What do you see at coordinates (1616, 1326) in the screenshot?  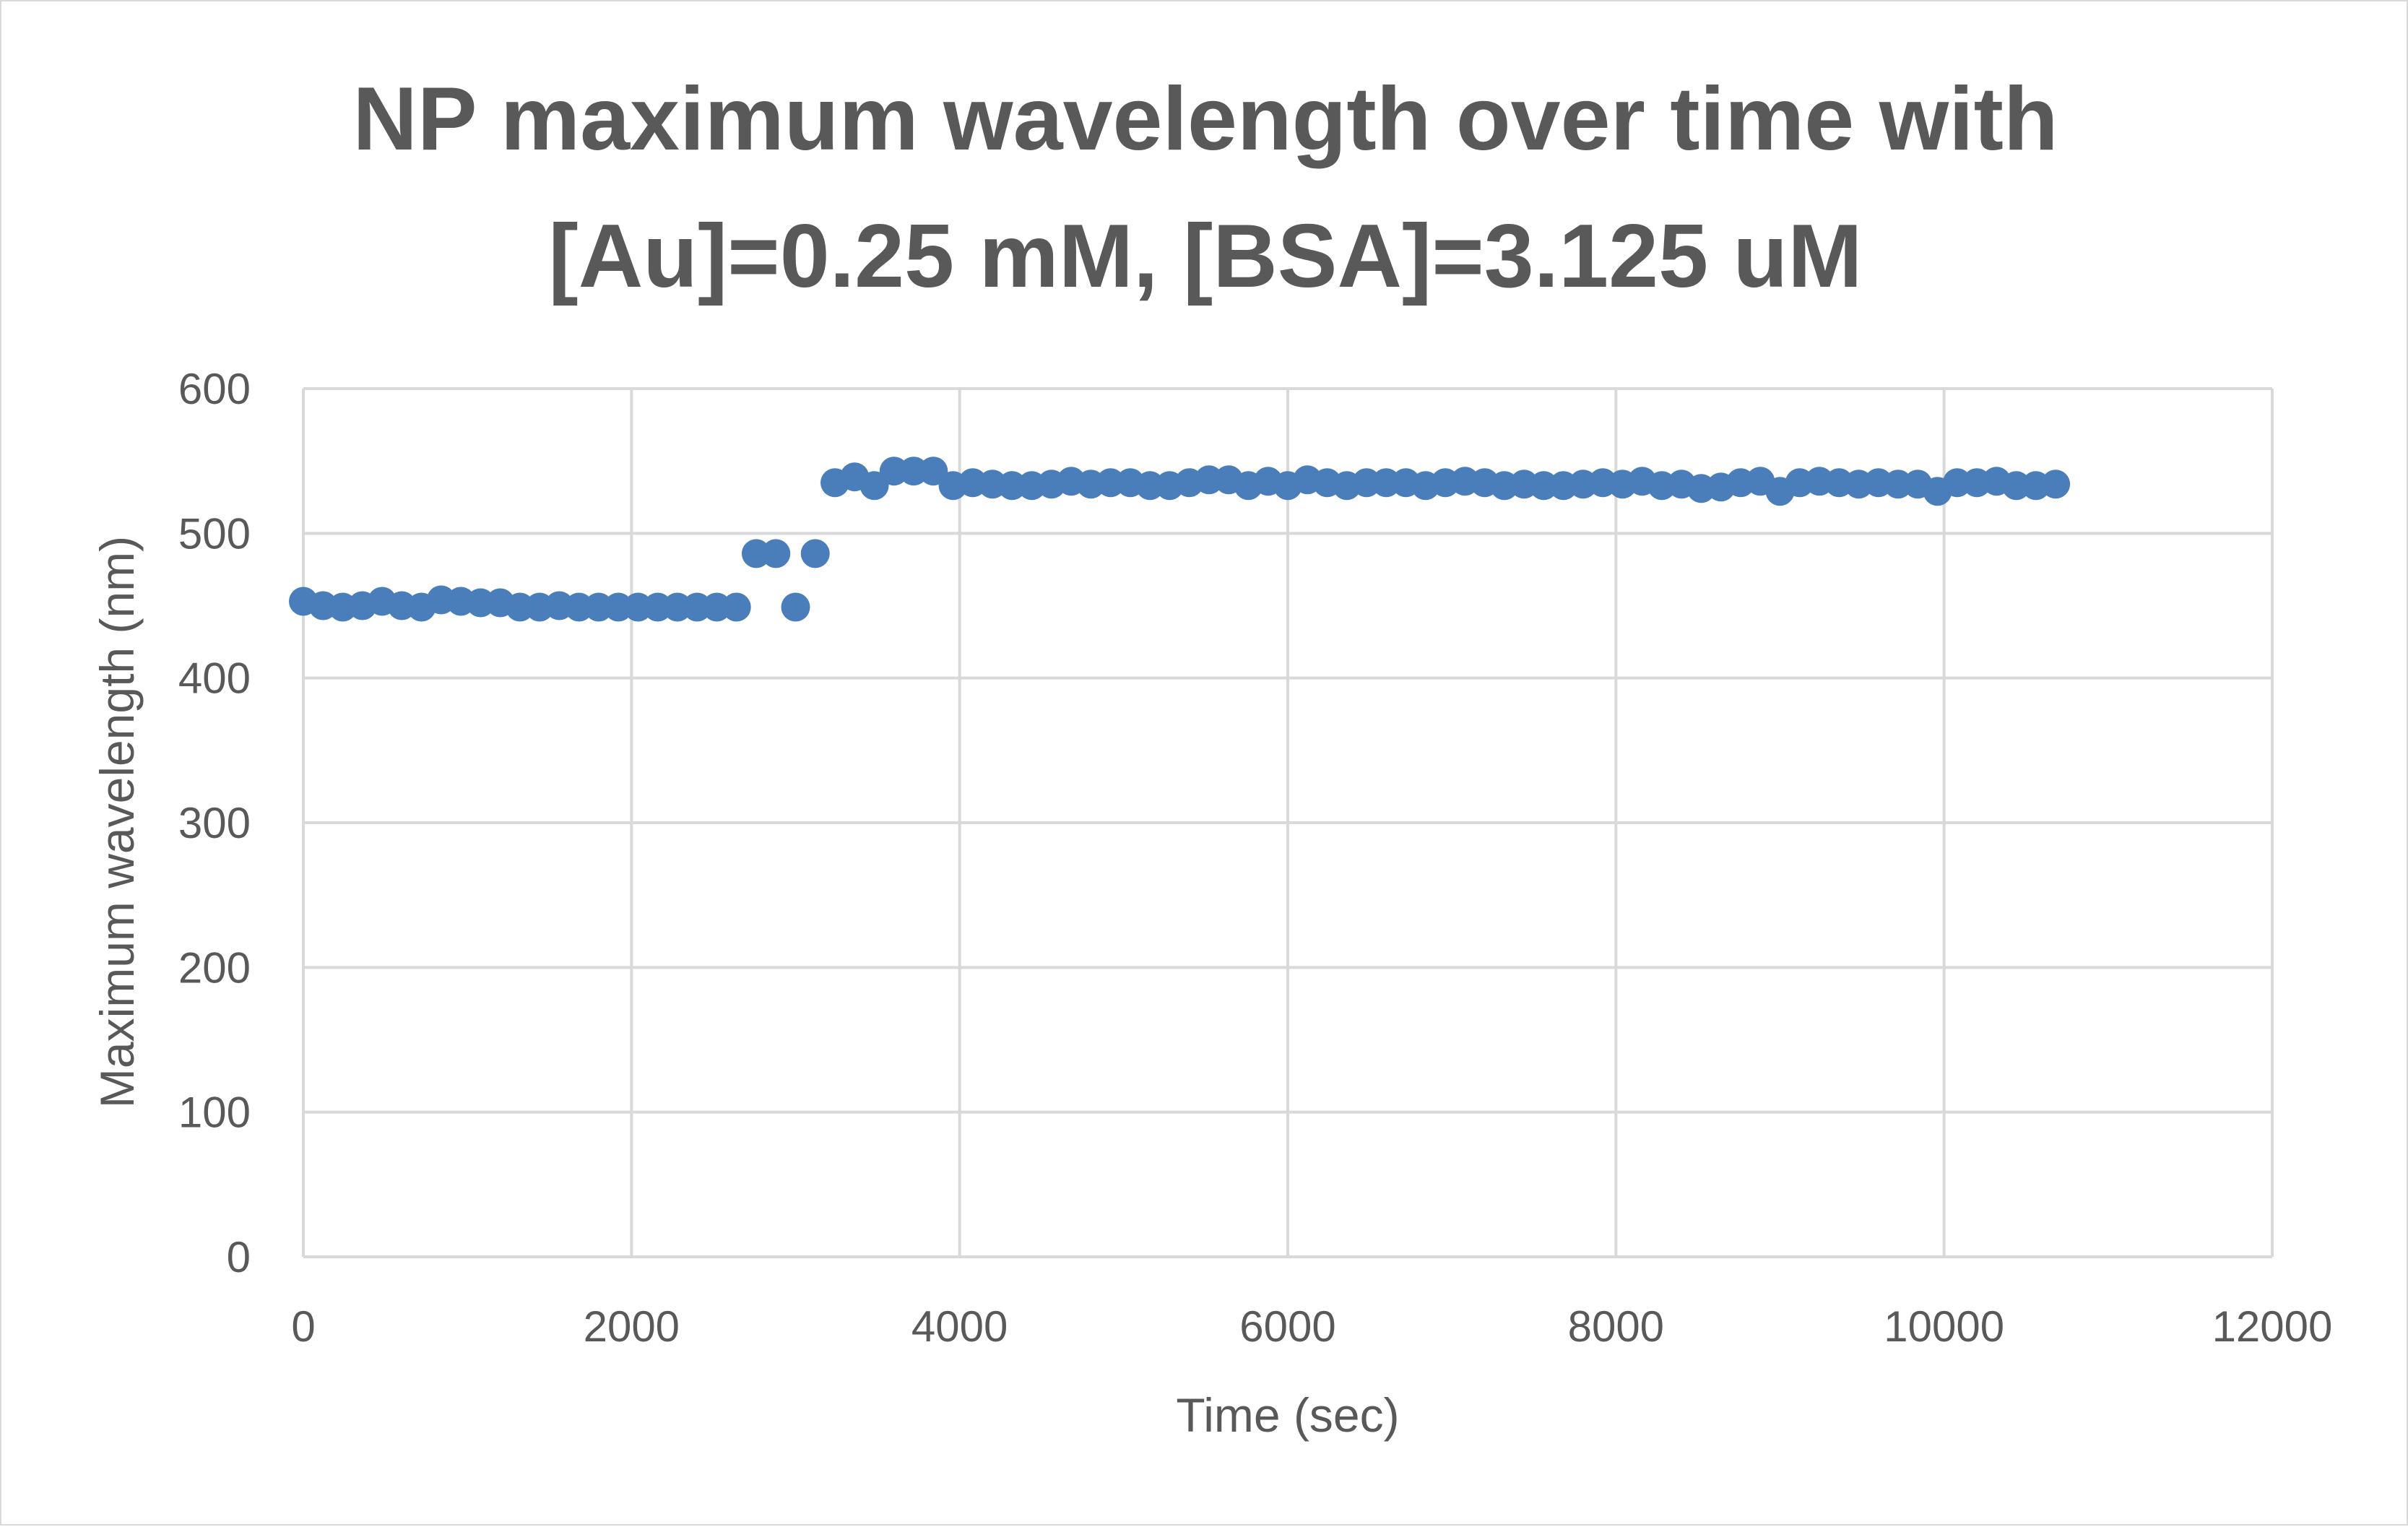 I see `x-tick-label: 8000` at bounding box center [1616, 1326].